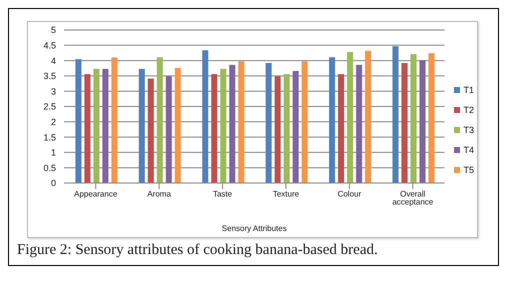 Image resolution: width=507 pixels, height=287 pixels. What do you see at coordinates (49, 76) in the screenshot?
I see `y-tick-label: 3.5` at bounding box center [49, 76].